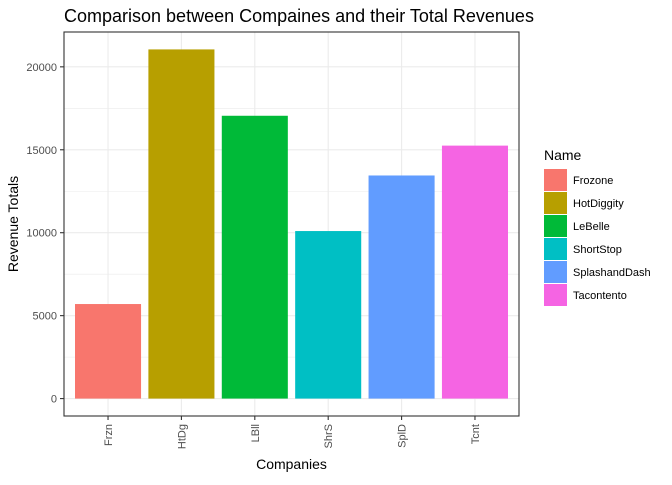  What do you see at coordinates (328, 315) in the screenshot?
I see `bar-shrs` at bounding box center [328, 315].